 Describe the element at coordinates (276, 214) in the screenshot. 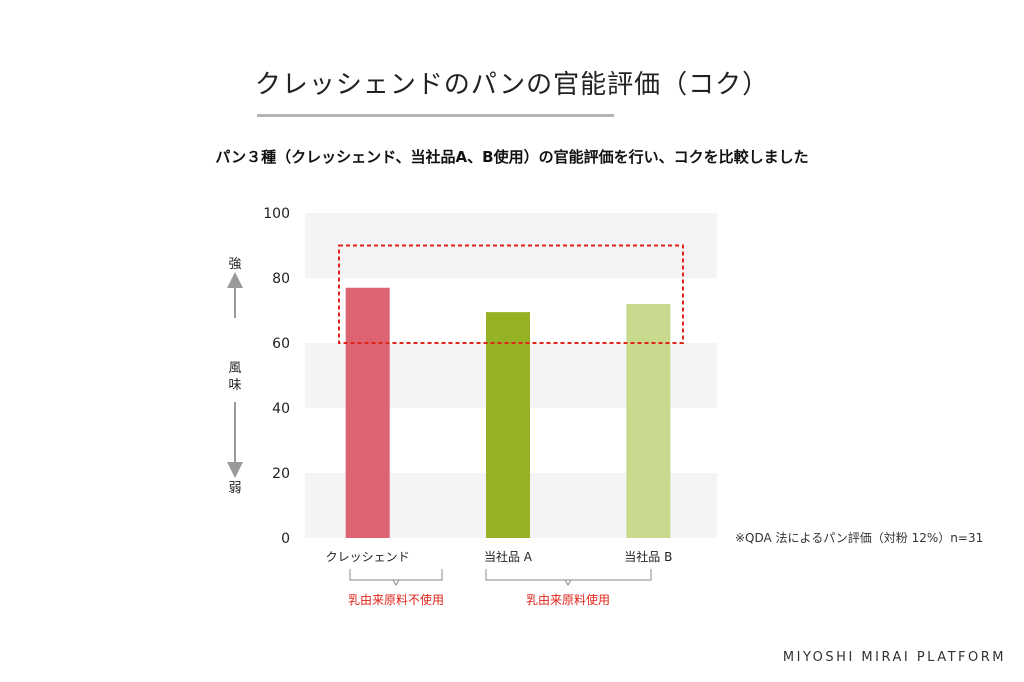

I see `y-tick-label: 100` at that location.